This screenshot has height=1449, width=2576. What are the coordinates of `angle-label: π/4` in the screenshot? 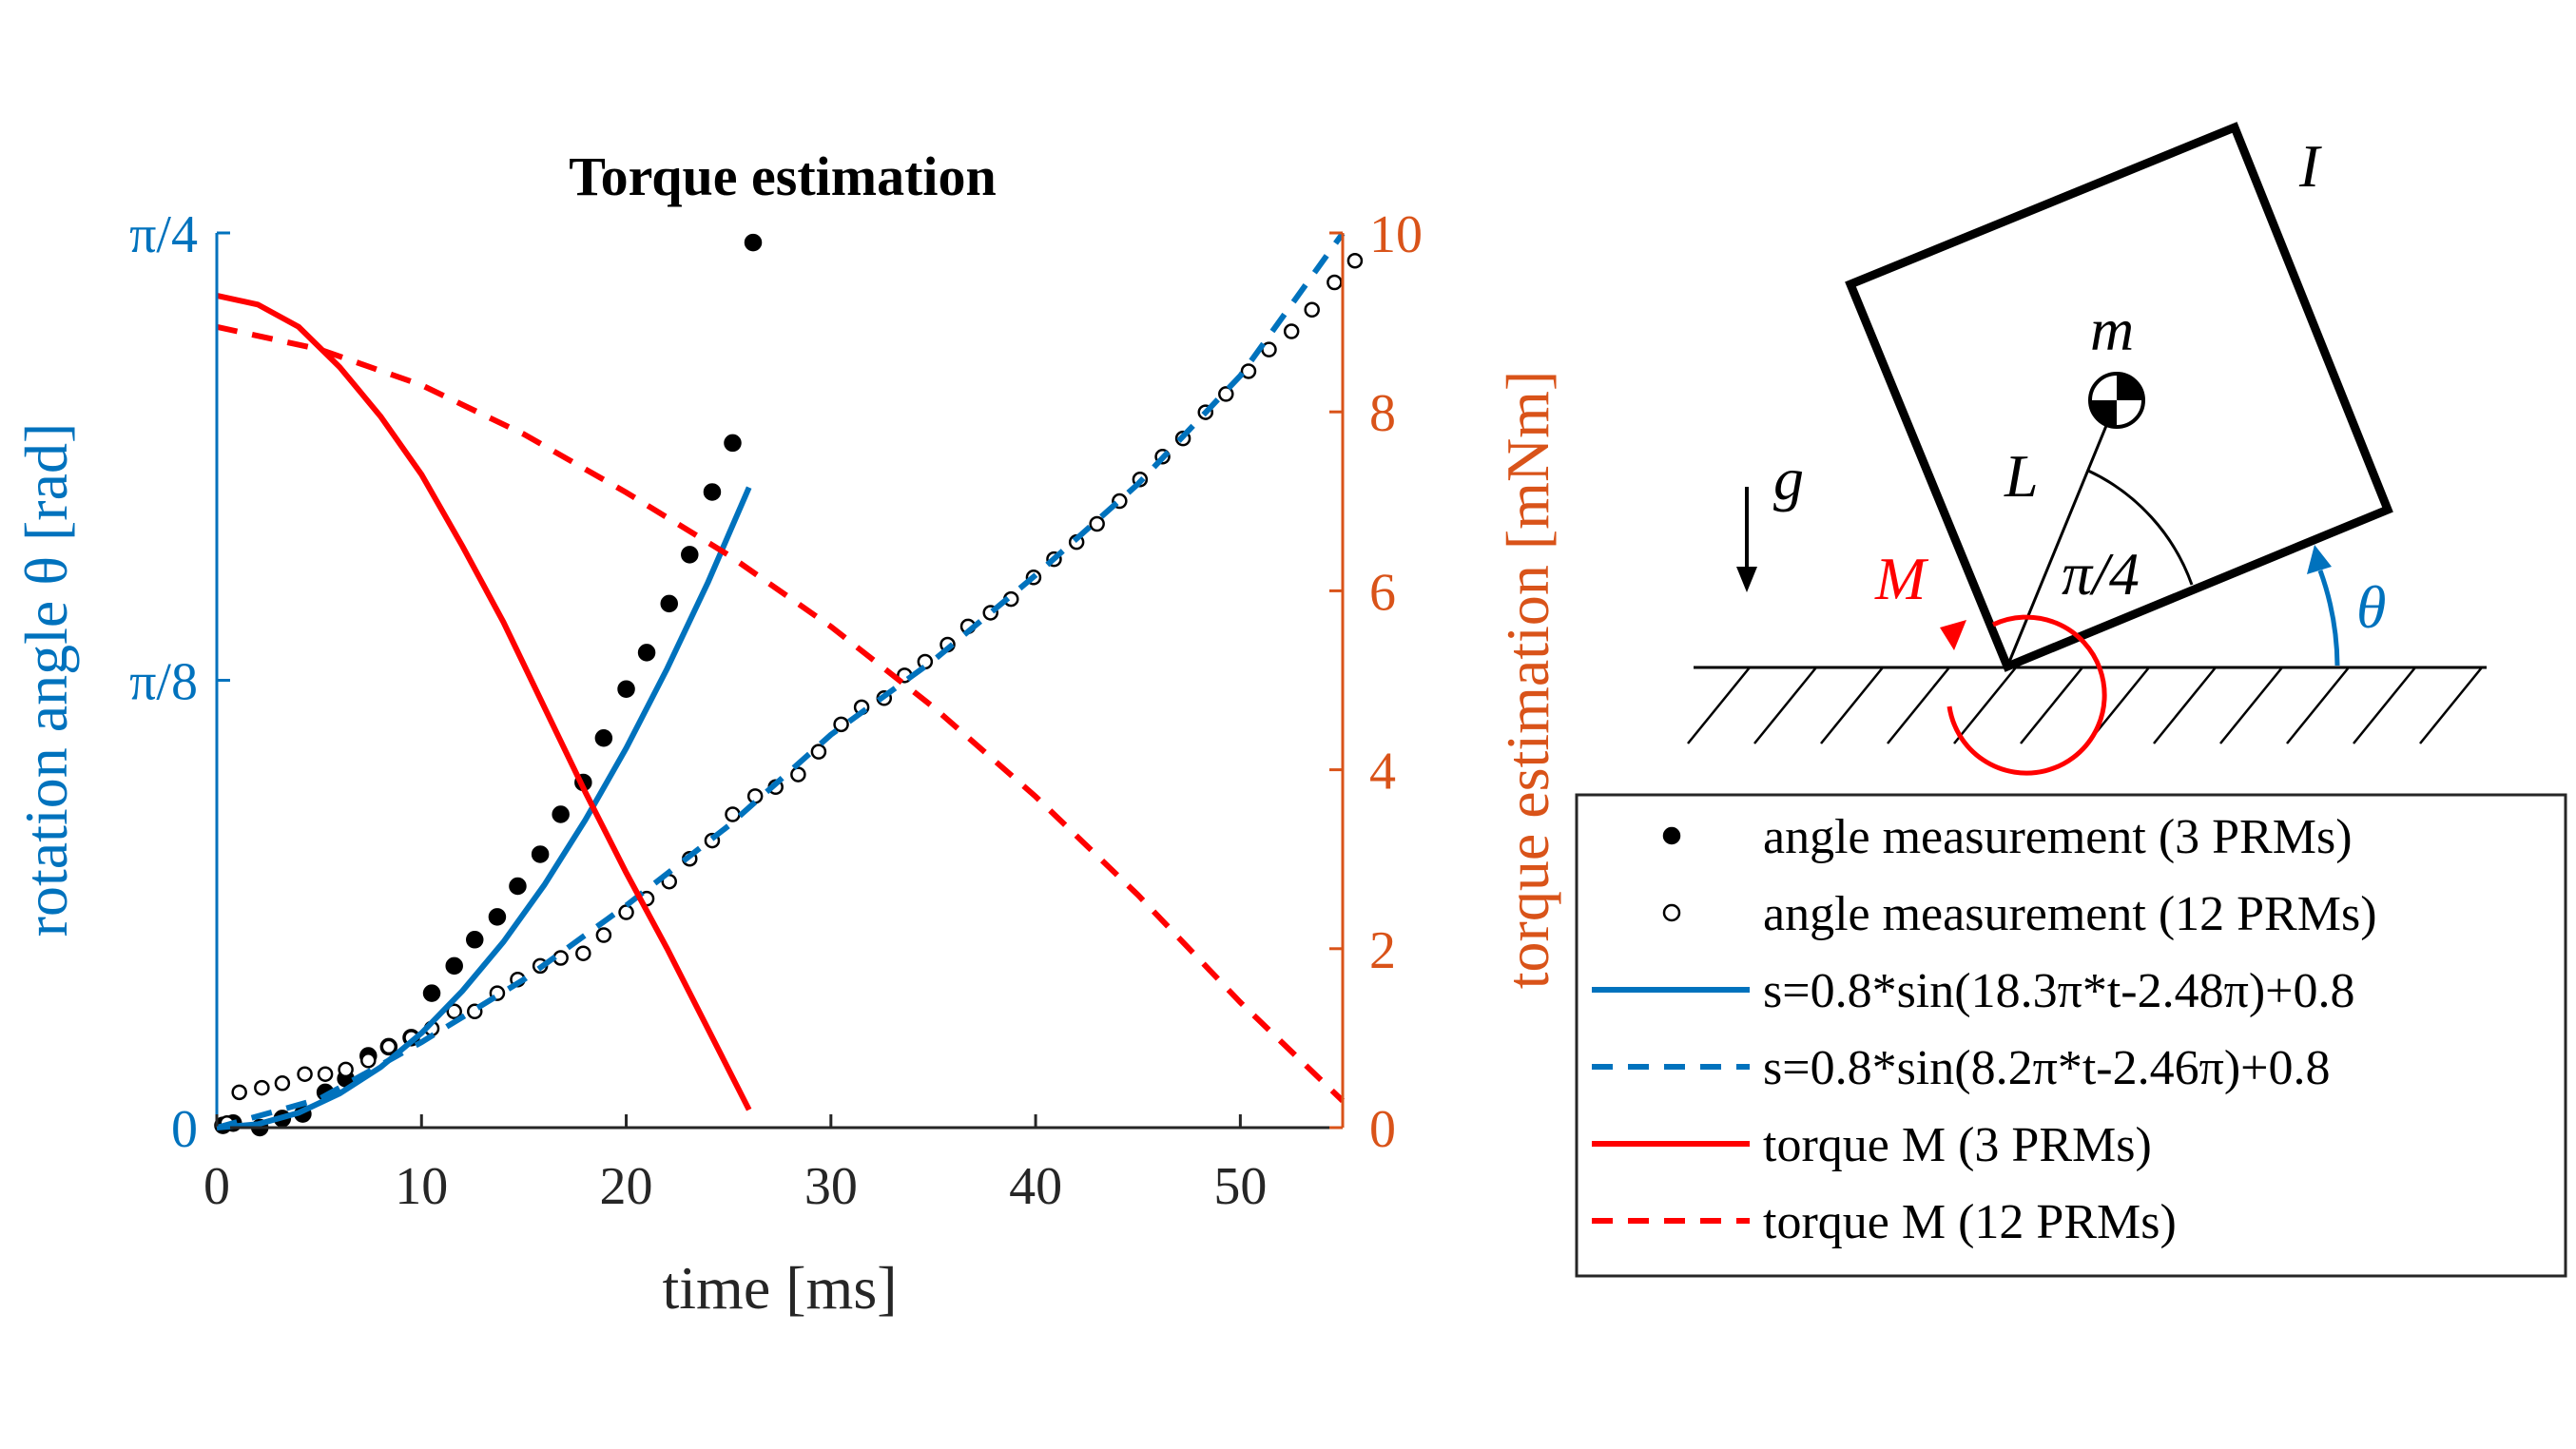 It's located at (2101, 574).